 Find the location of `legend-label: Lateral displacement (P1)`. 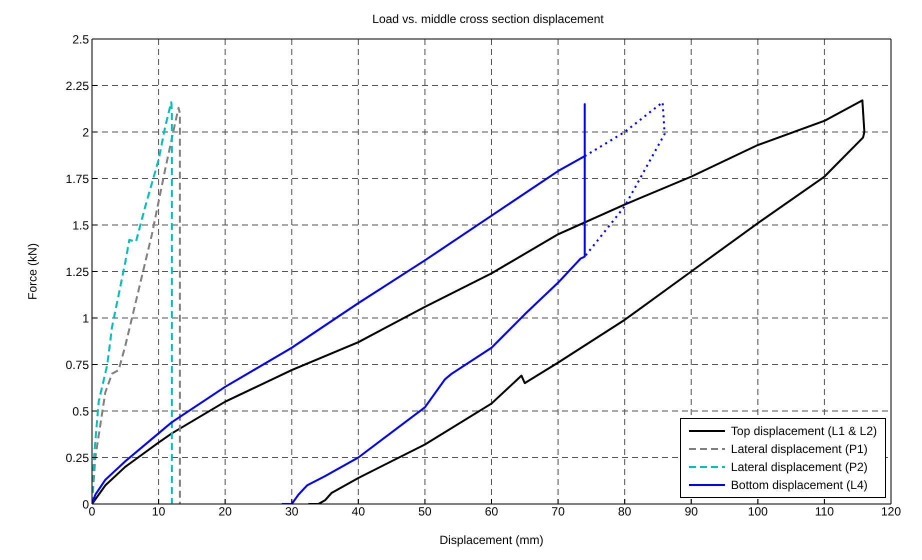

legend-label: Lateral displacement (P1) is located at coordinates (799, 449).